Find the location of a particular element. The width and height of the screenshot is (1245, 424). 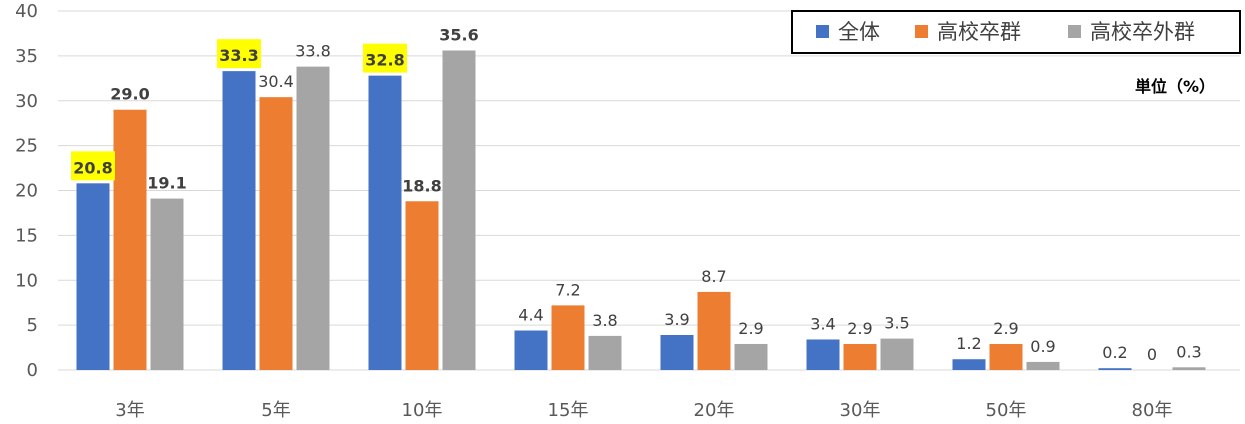

data-label: 35.6 is located at coordinates (458, 34).